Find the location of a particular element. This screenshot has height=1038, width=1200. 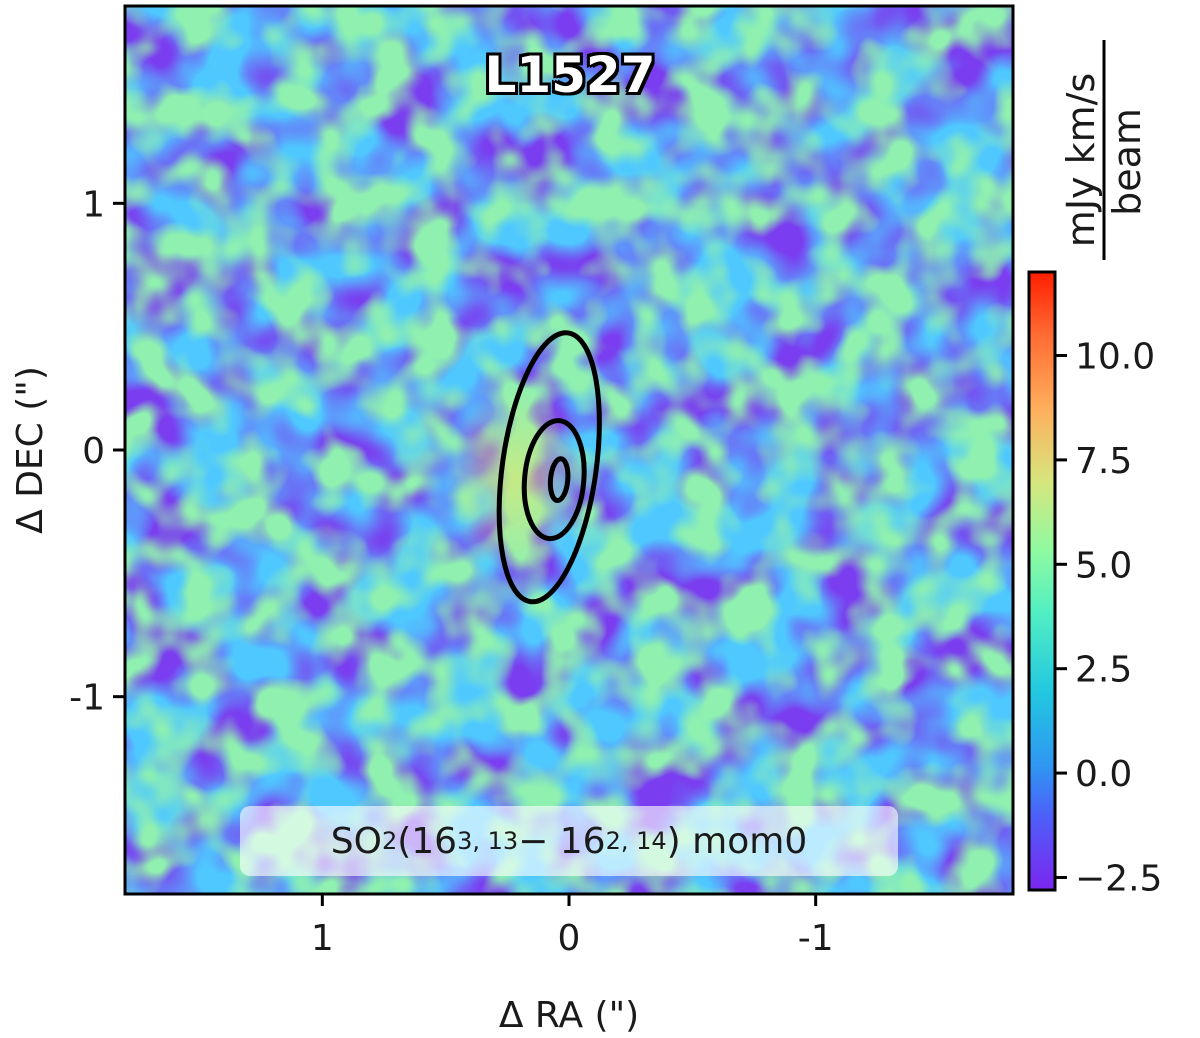

source-title: L1527 is located at coordinates (570, 75).